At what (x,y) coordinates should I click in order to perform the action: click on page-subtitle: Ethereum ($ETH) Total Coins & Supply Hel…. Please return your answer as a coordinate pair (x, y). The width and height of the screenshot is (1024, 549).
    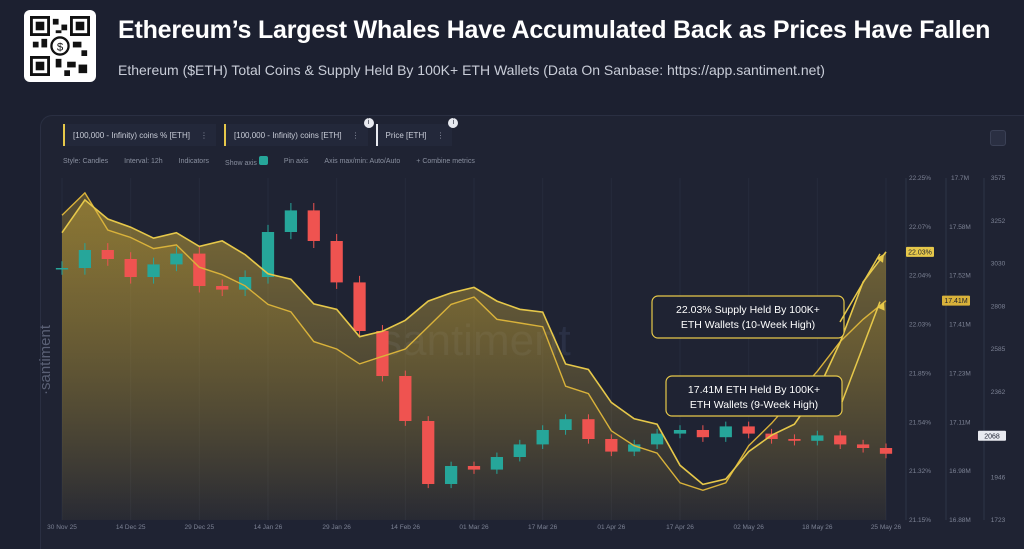
    Looking at the image, I should click on (471, 70).